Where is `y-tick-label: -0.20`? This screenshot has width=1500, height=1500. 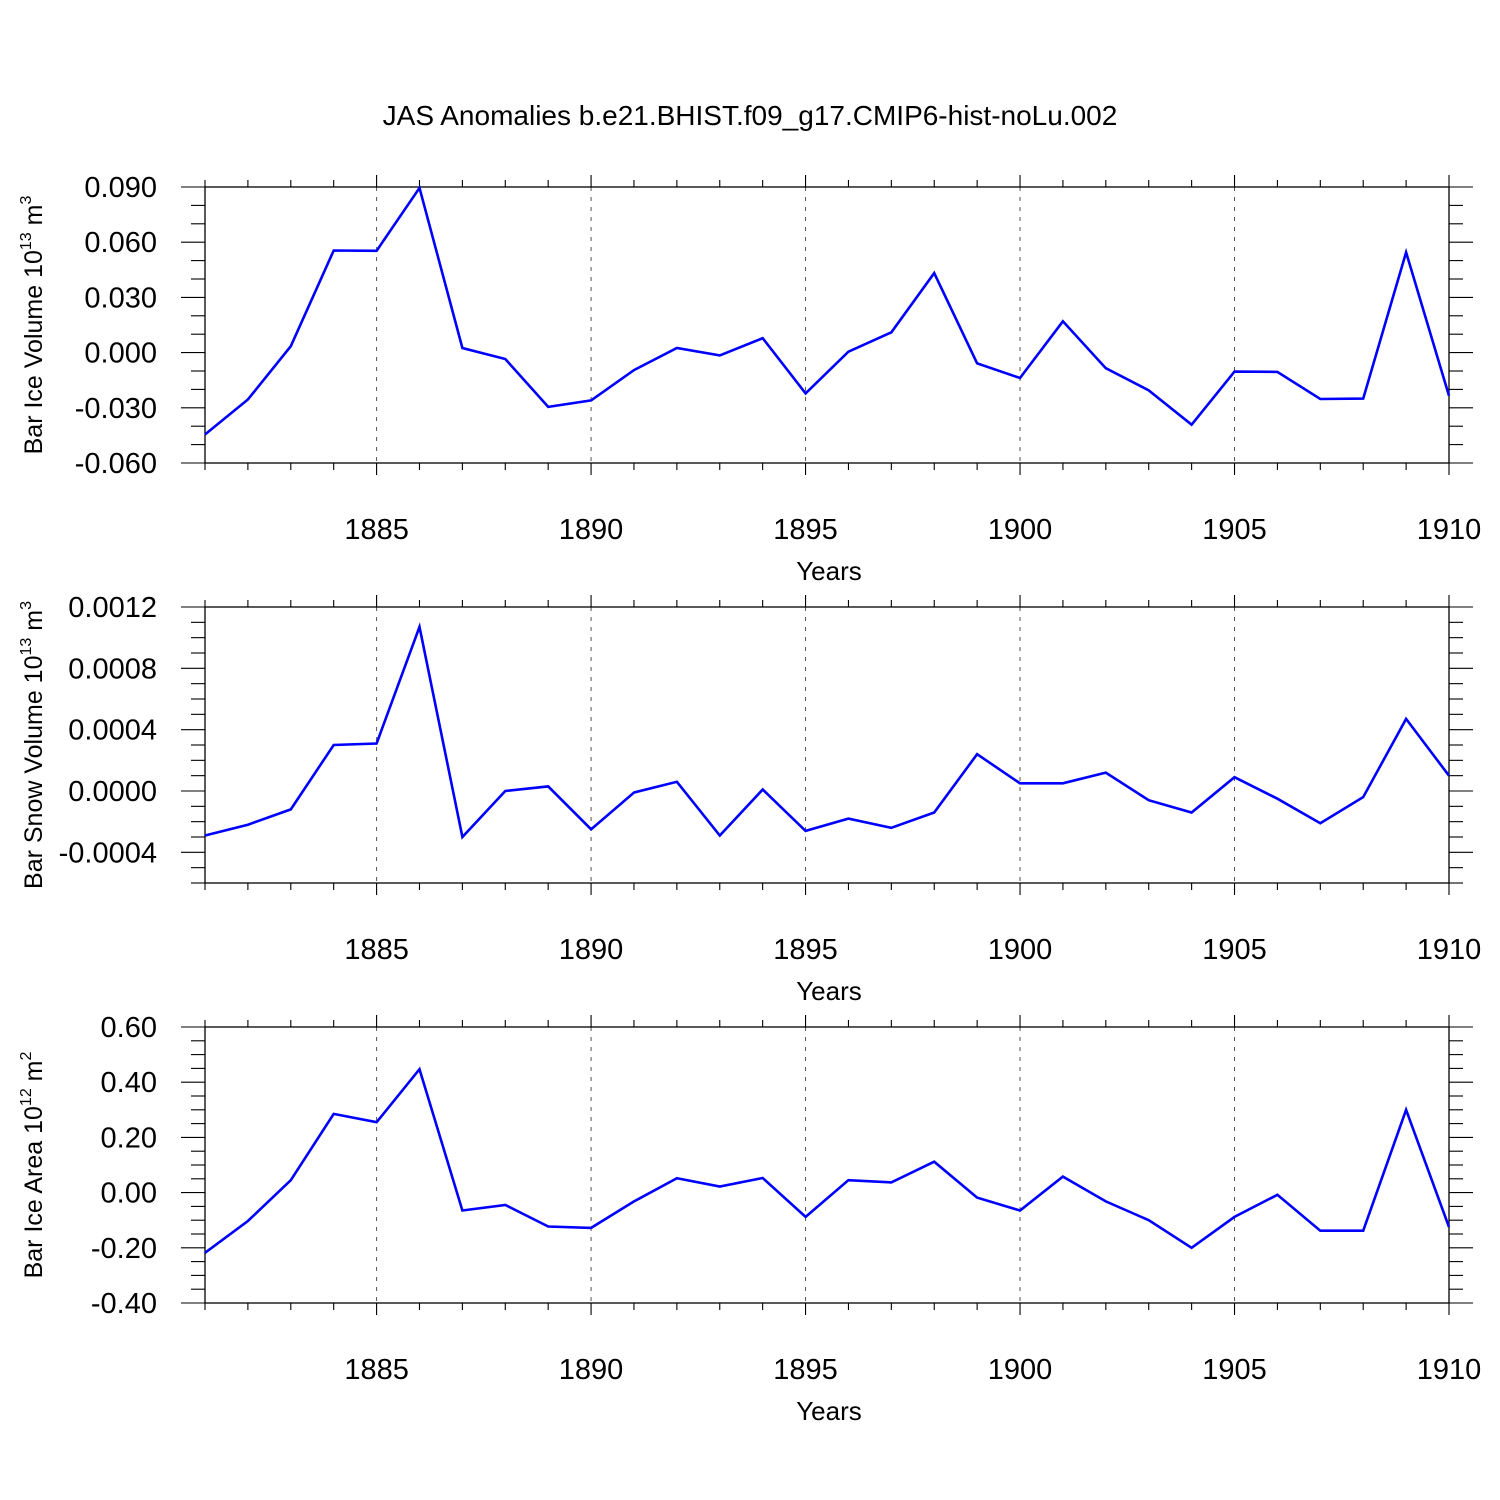 y-tick-label: -0.20 is located at coordinates (124, 1249).